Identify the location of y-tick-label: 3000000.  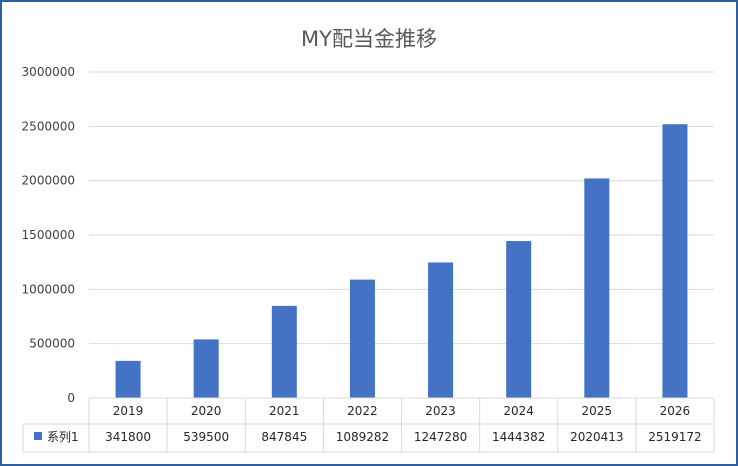
(48, 72).